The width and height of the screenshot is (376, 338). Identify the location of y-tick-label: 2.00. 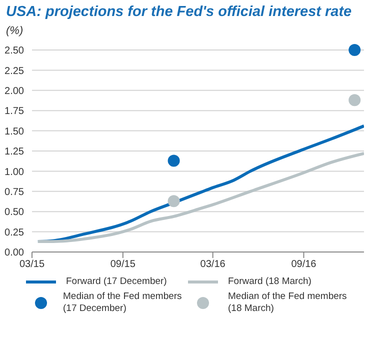
(14, 91).